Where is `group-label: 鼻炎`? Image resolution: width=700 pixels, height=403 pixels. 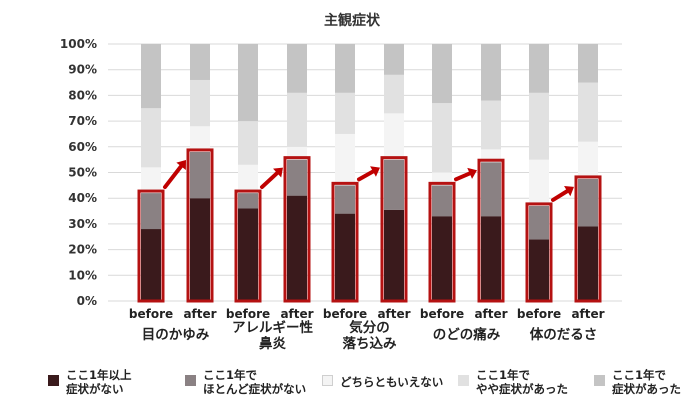 group-label: 鼻炎 is located at coordinates (272, 343).